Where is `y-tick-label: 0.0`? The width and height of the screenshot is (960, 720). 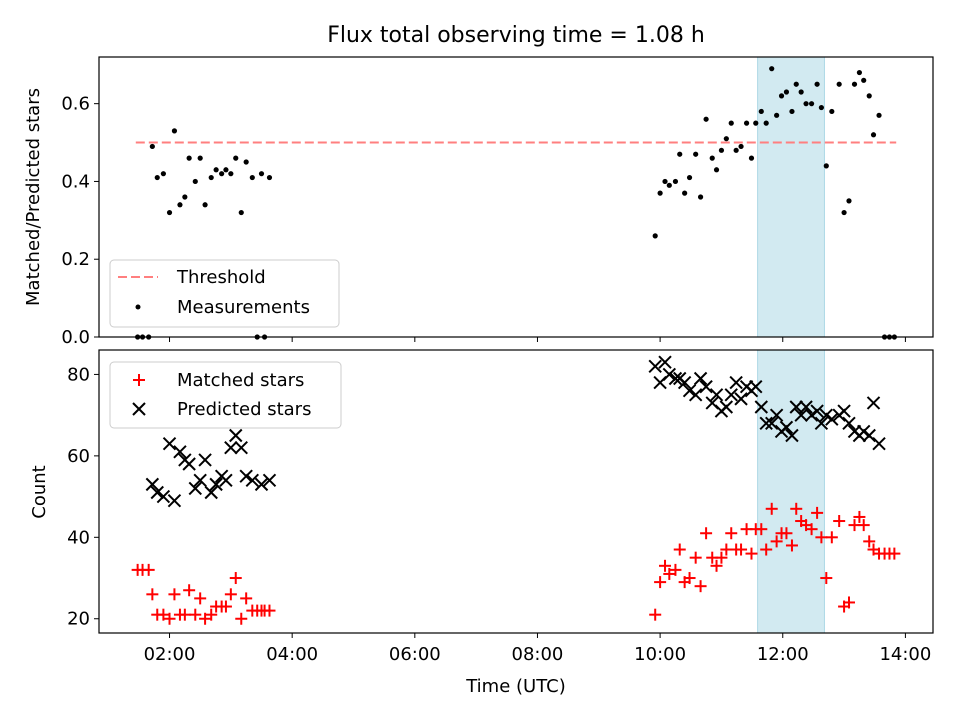
y-tick-label: 0.0 is located at coordinates (75, 337).